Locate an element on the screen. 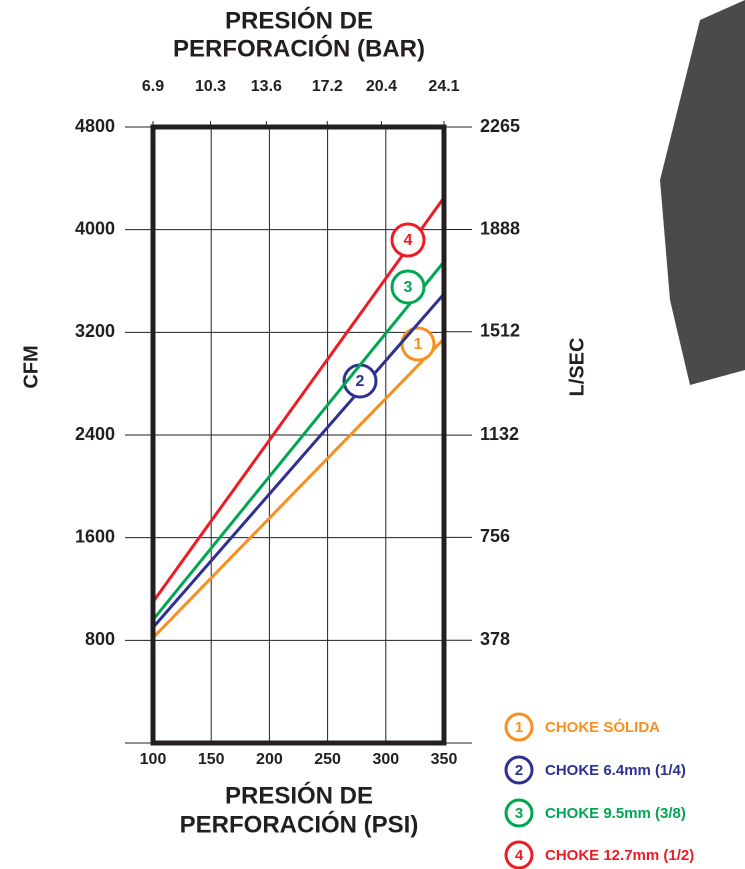 The height and width of the screenshot is (869, 745). legend-badge-label: 2 is located at coordinates (519, 770).